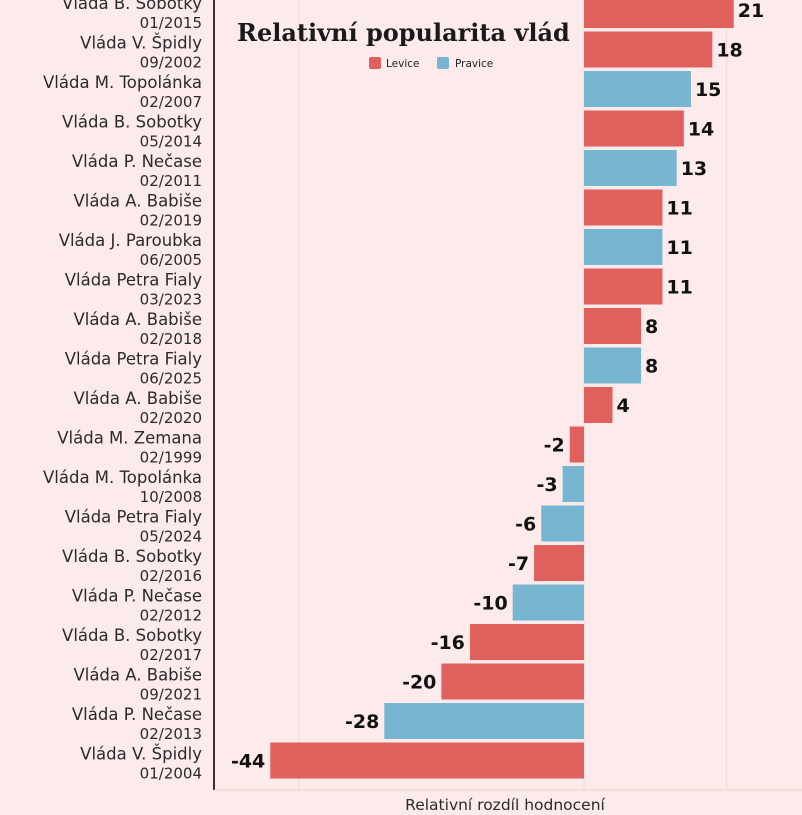 This screenshot has height=815, width=802. What do you see at coordinates (171, 181) in the screenshot?
I see `category-date-label: 02/2011` at bounding box center [171, 181].